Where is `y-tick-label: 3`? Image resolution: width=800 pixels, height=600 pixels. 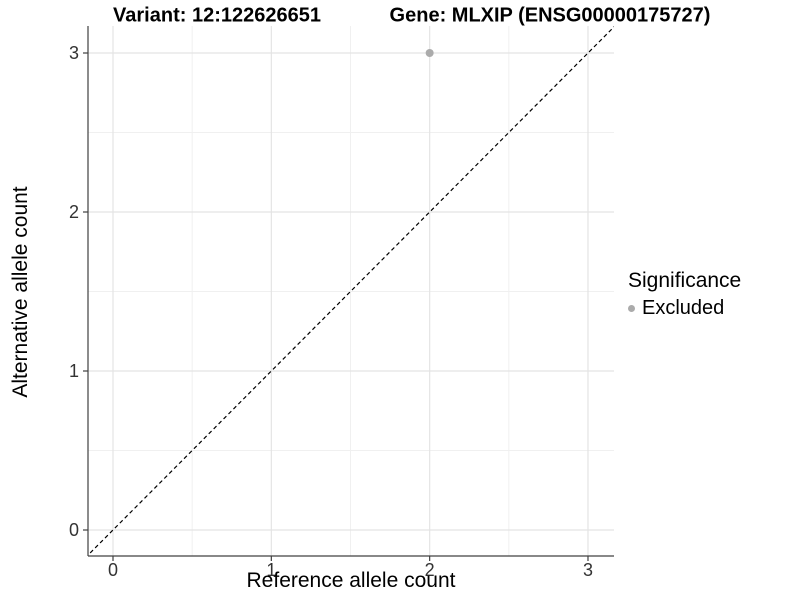
y-tick-label: 3 is located at coordinates (74, 53).